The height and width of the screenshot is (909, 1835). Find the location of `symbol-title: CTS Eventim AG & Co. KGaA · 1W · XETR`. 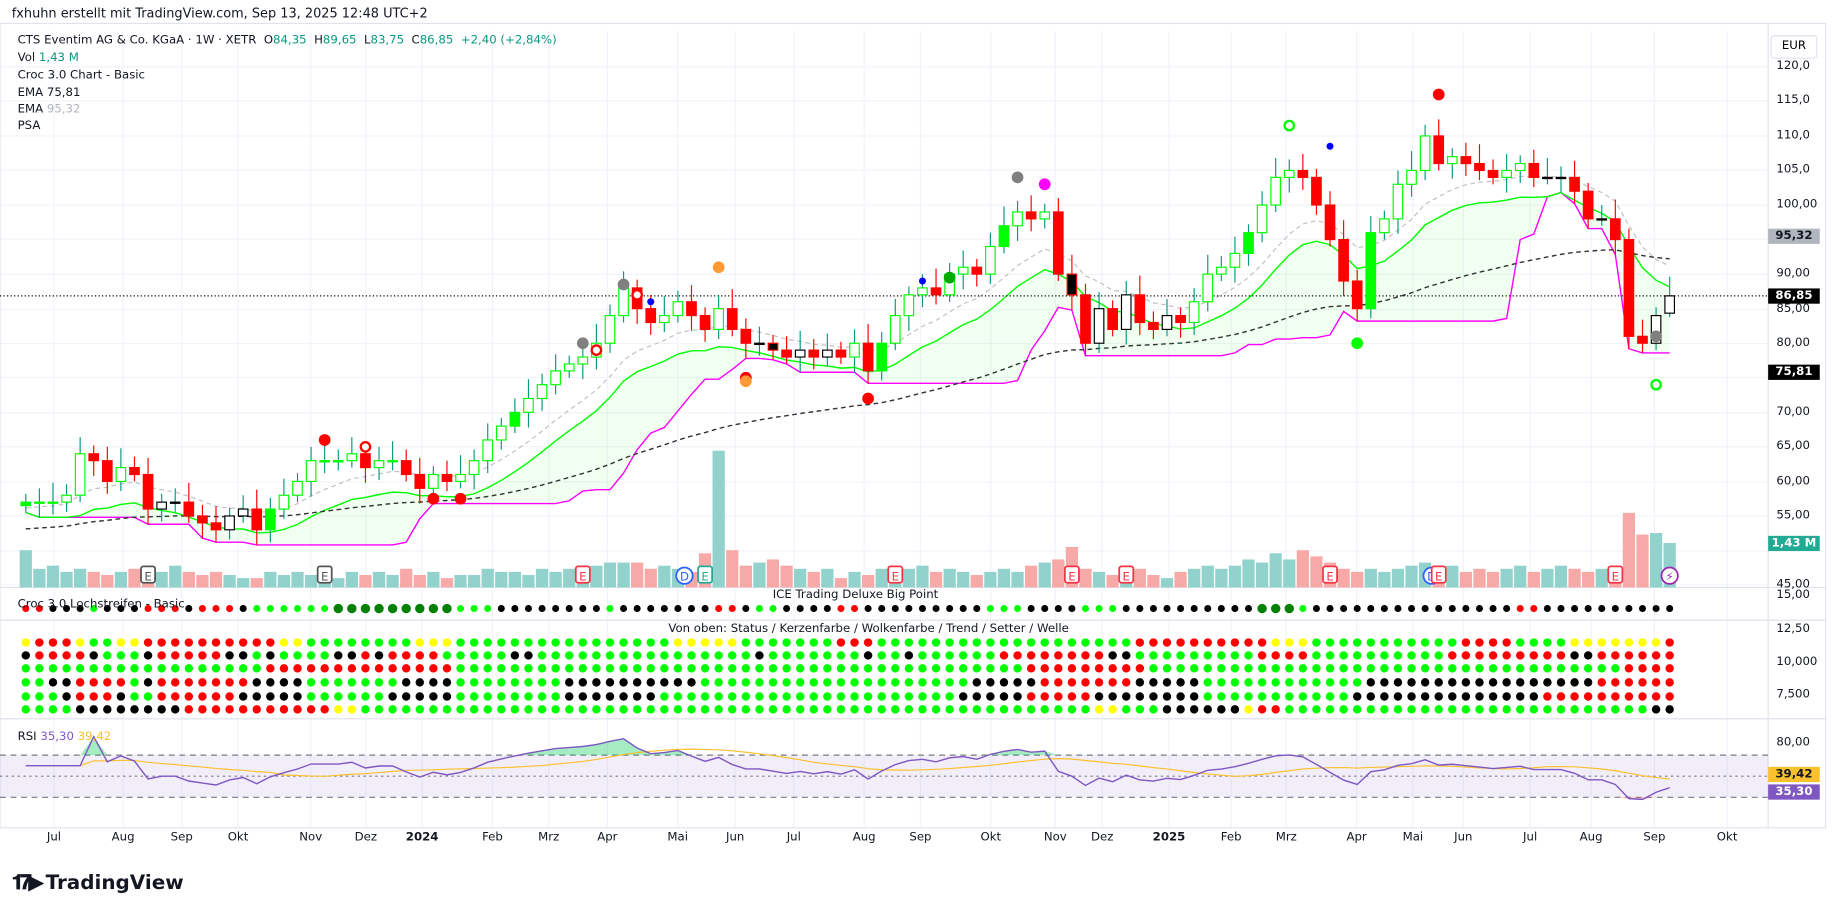

symbol-title: CTS Eventim AG & Co. KGaA · 1W · XETR is located at coordinates (137, 40).